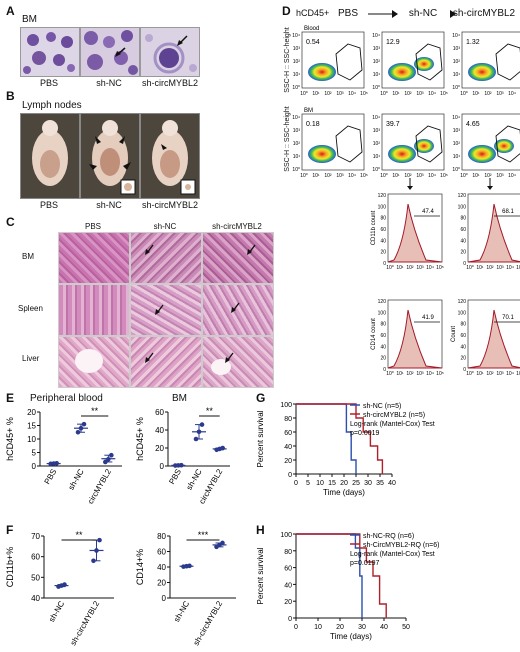  What do you see at coordinates (166, 362) in the screenshot?
I see `histology-liver-sh-nc` at bounding box center [166, 362].